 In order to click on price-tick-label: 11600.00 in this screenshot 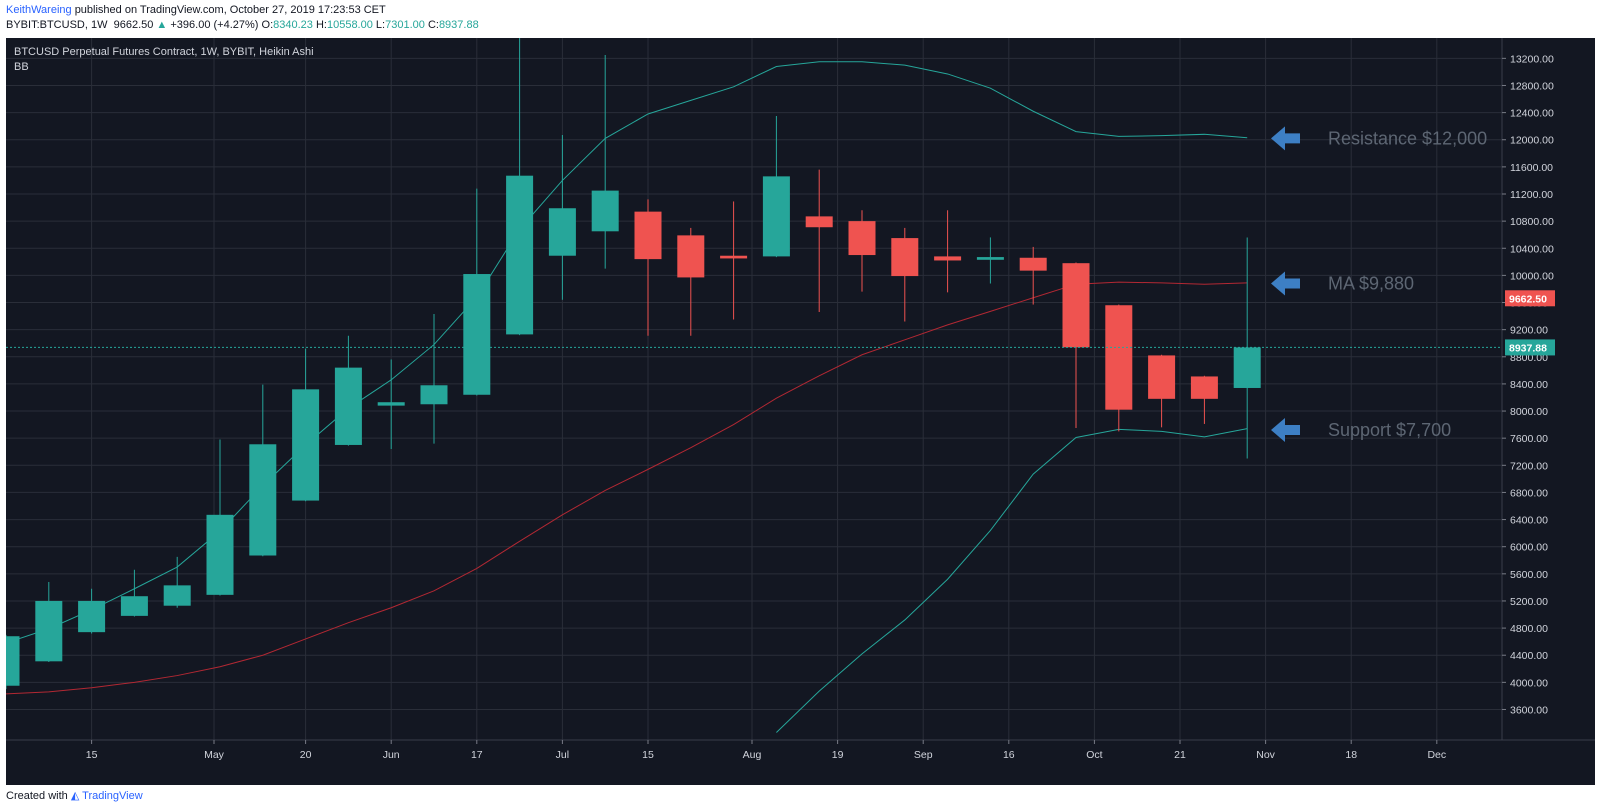, I will do `click(1531, 168)`.